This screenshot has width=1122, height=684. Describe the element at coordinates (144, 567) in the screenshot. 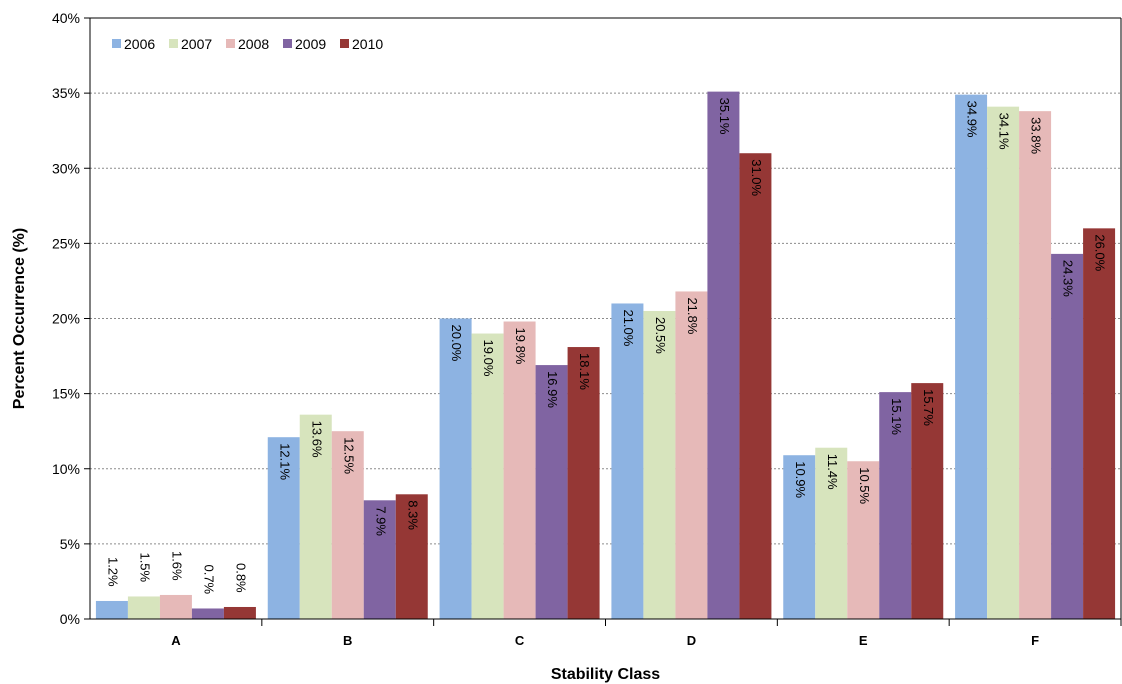

I see `data-label: 1.5%` at that location.